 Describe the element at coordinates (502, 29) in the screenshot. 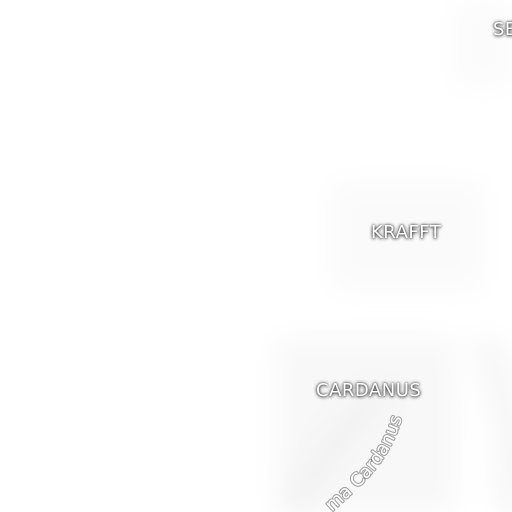

I see `crater-label-se: SE` at that location.